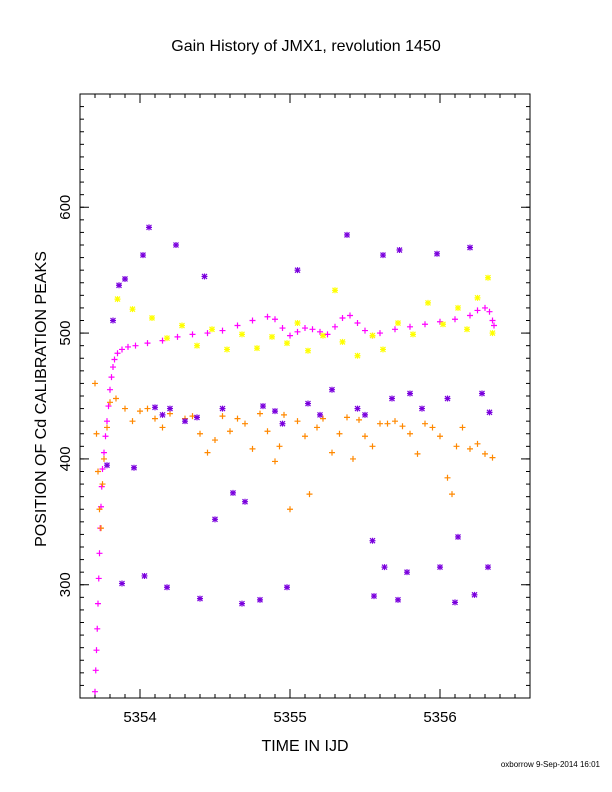 Image resolution: width=612 pixels, height=792 pixels. I want to click on footer-credit: oxborrow 9-Sep-2014 16:01, so click(550, 764).